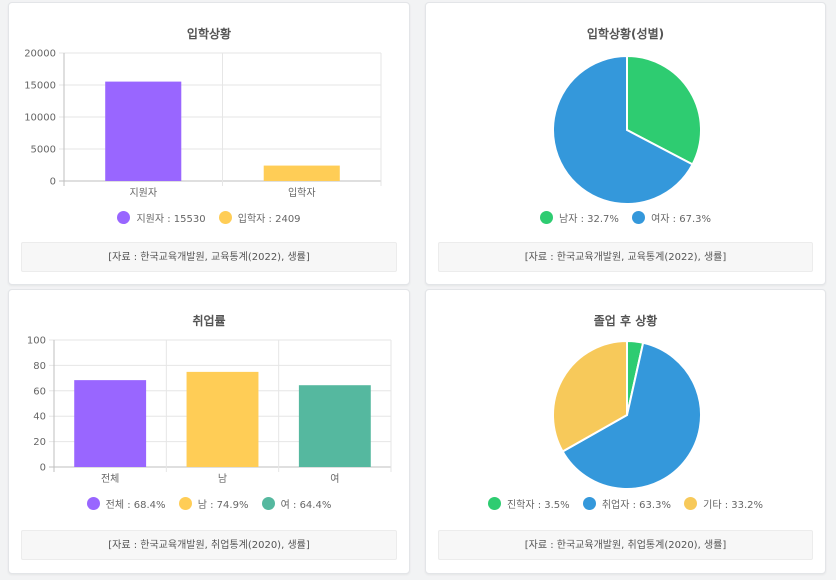  I want to click on y-tick-label: 100, so click(36, 341).